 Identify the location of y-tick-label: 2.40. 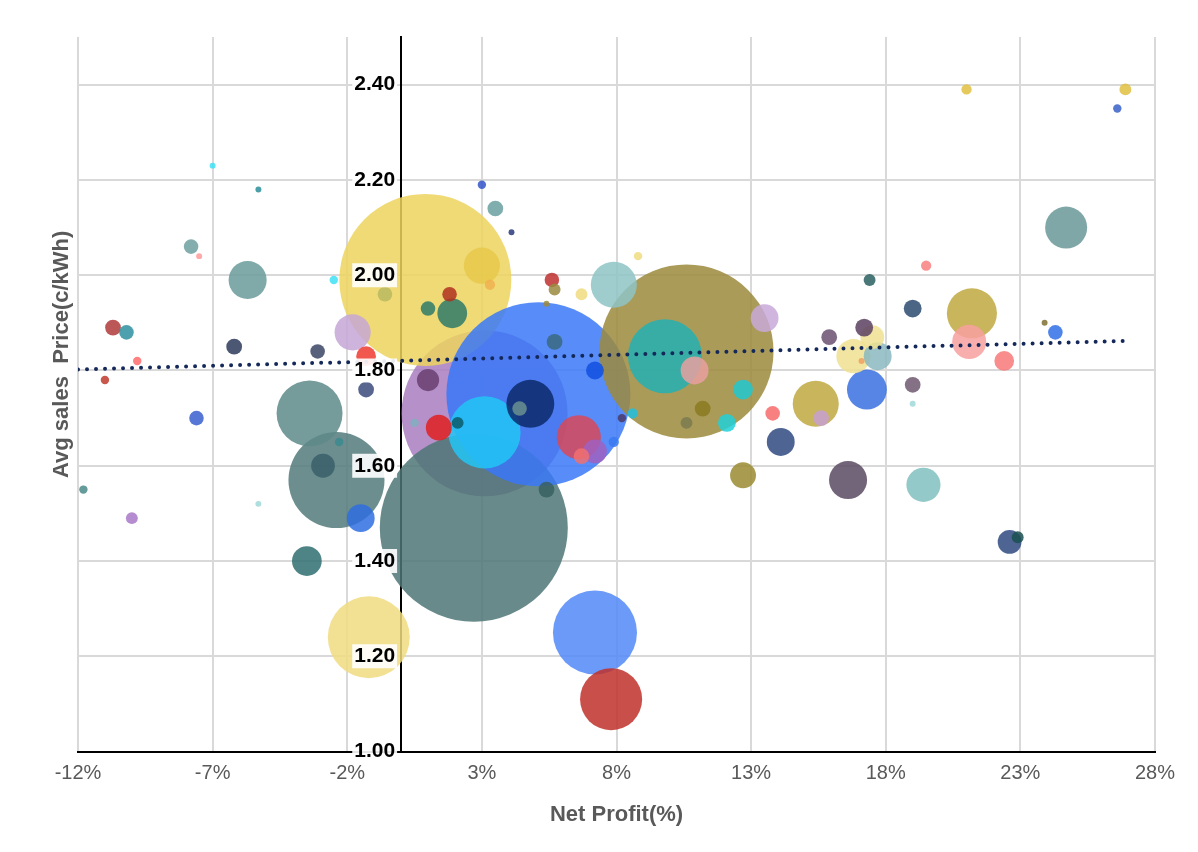
(375, 83).